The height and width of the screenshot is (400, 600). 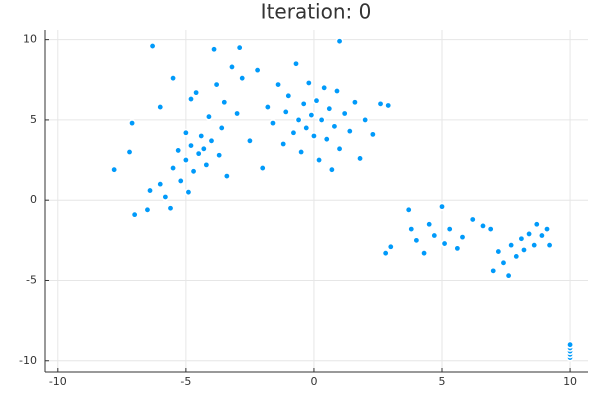 What do you see at coordinates (570, 381) in the screenshot?
I see `x-tick-label: 10` at bounding box center [570, 381].